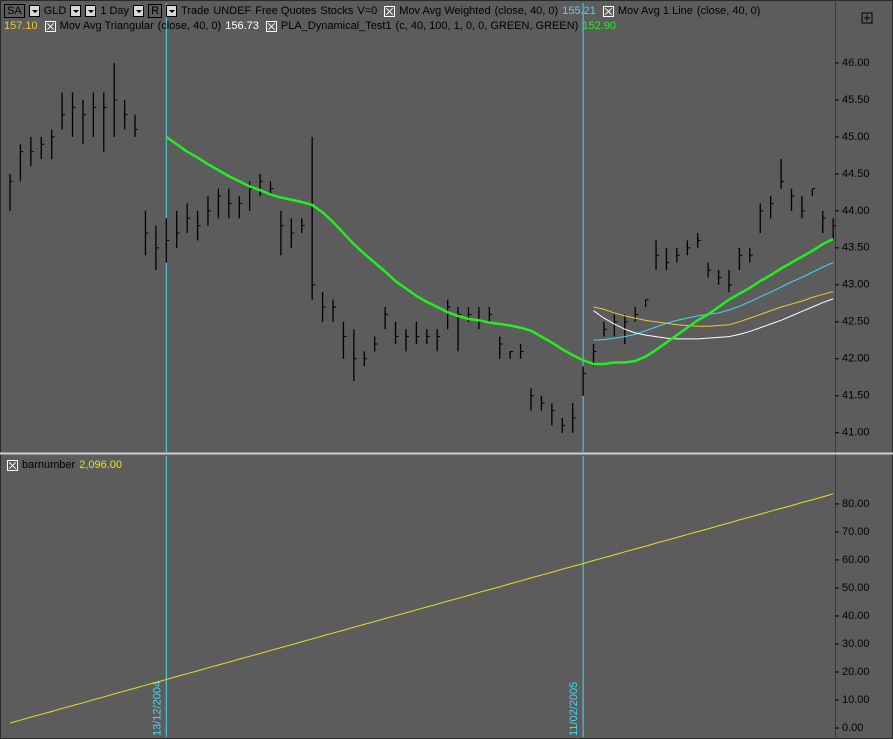 The image size is (893, 739). I want to click on y-tick-label: 70.00, so click(856, 532).